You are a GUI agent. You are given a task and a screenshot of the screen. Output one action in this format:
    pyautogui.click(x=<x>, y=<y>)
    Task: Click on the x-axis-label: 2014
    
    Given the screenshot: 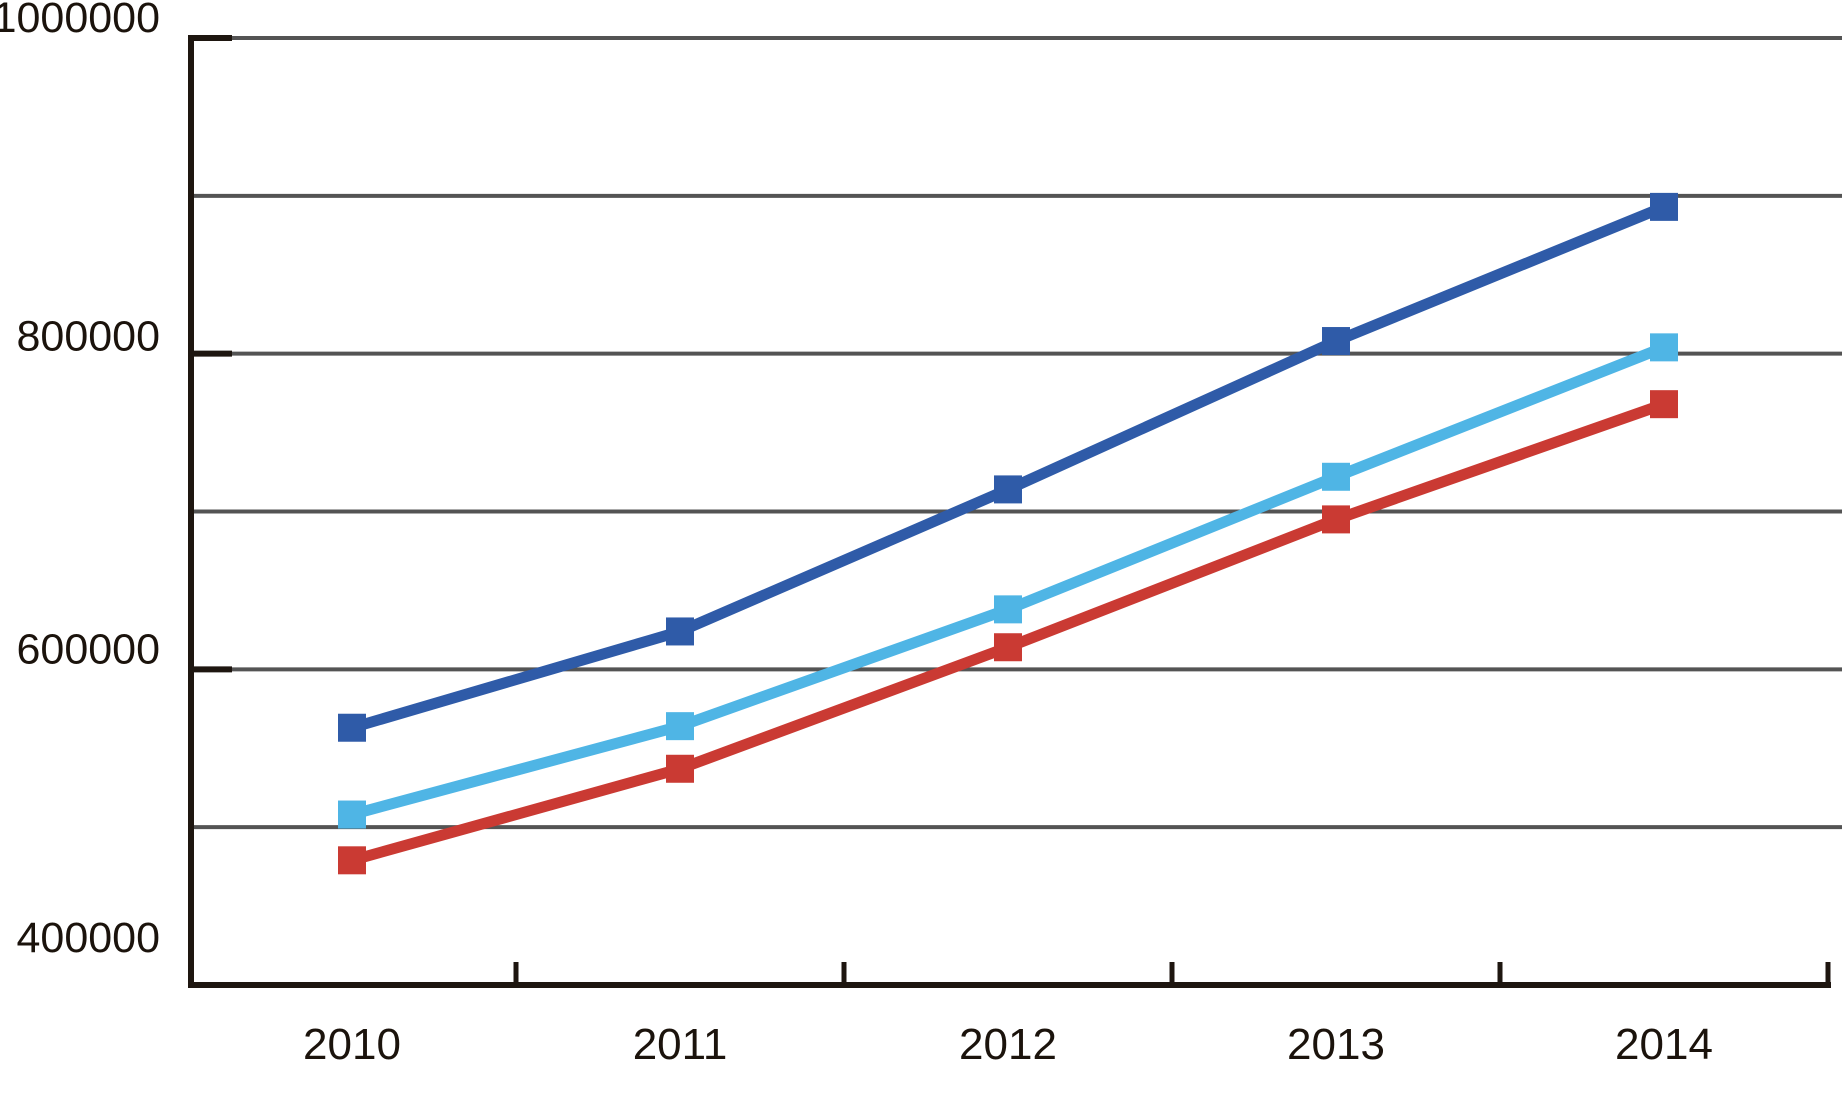 What is the action you would take?
    pyautogui.click(x=1664, y=1044)
    